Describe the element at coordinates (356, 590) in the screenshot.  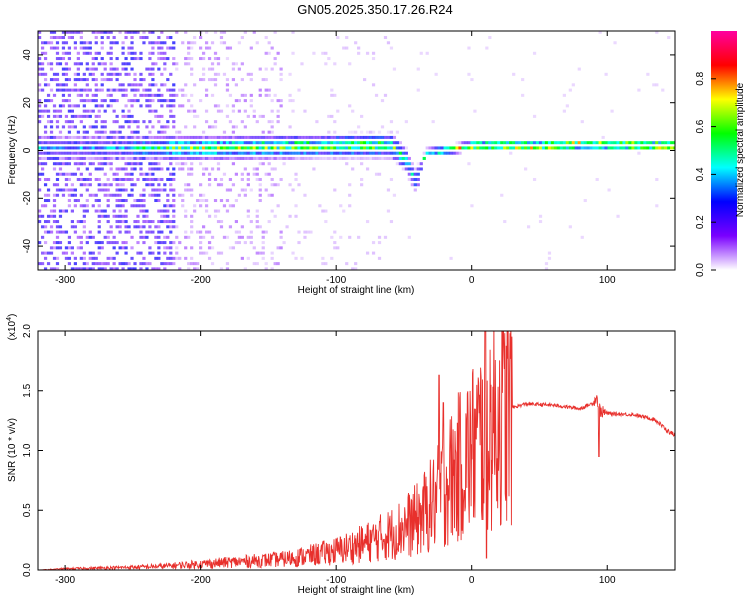
I see `snr-x-label: Height of straight line (km)` at that location.